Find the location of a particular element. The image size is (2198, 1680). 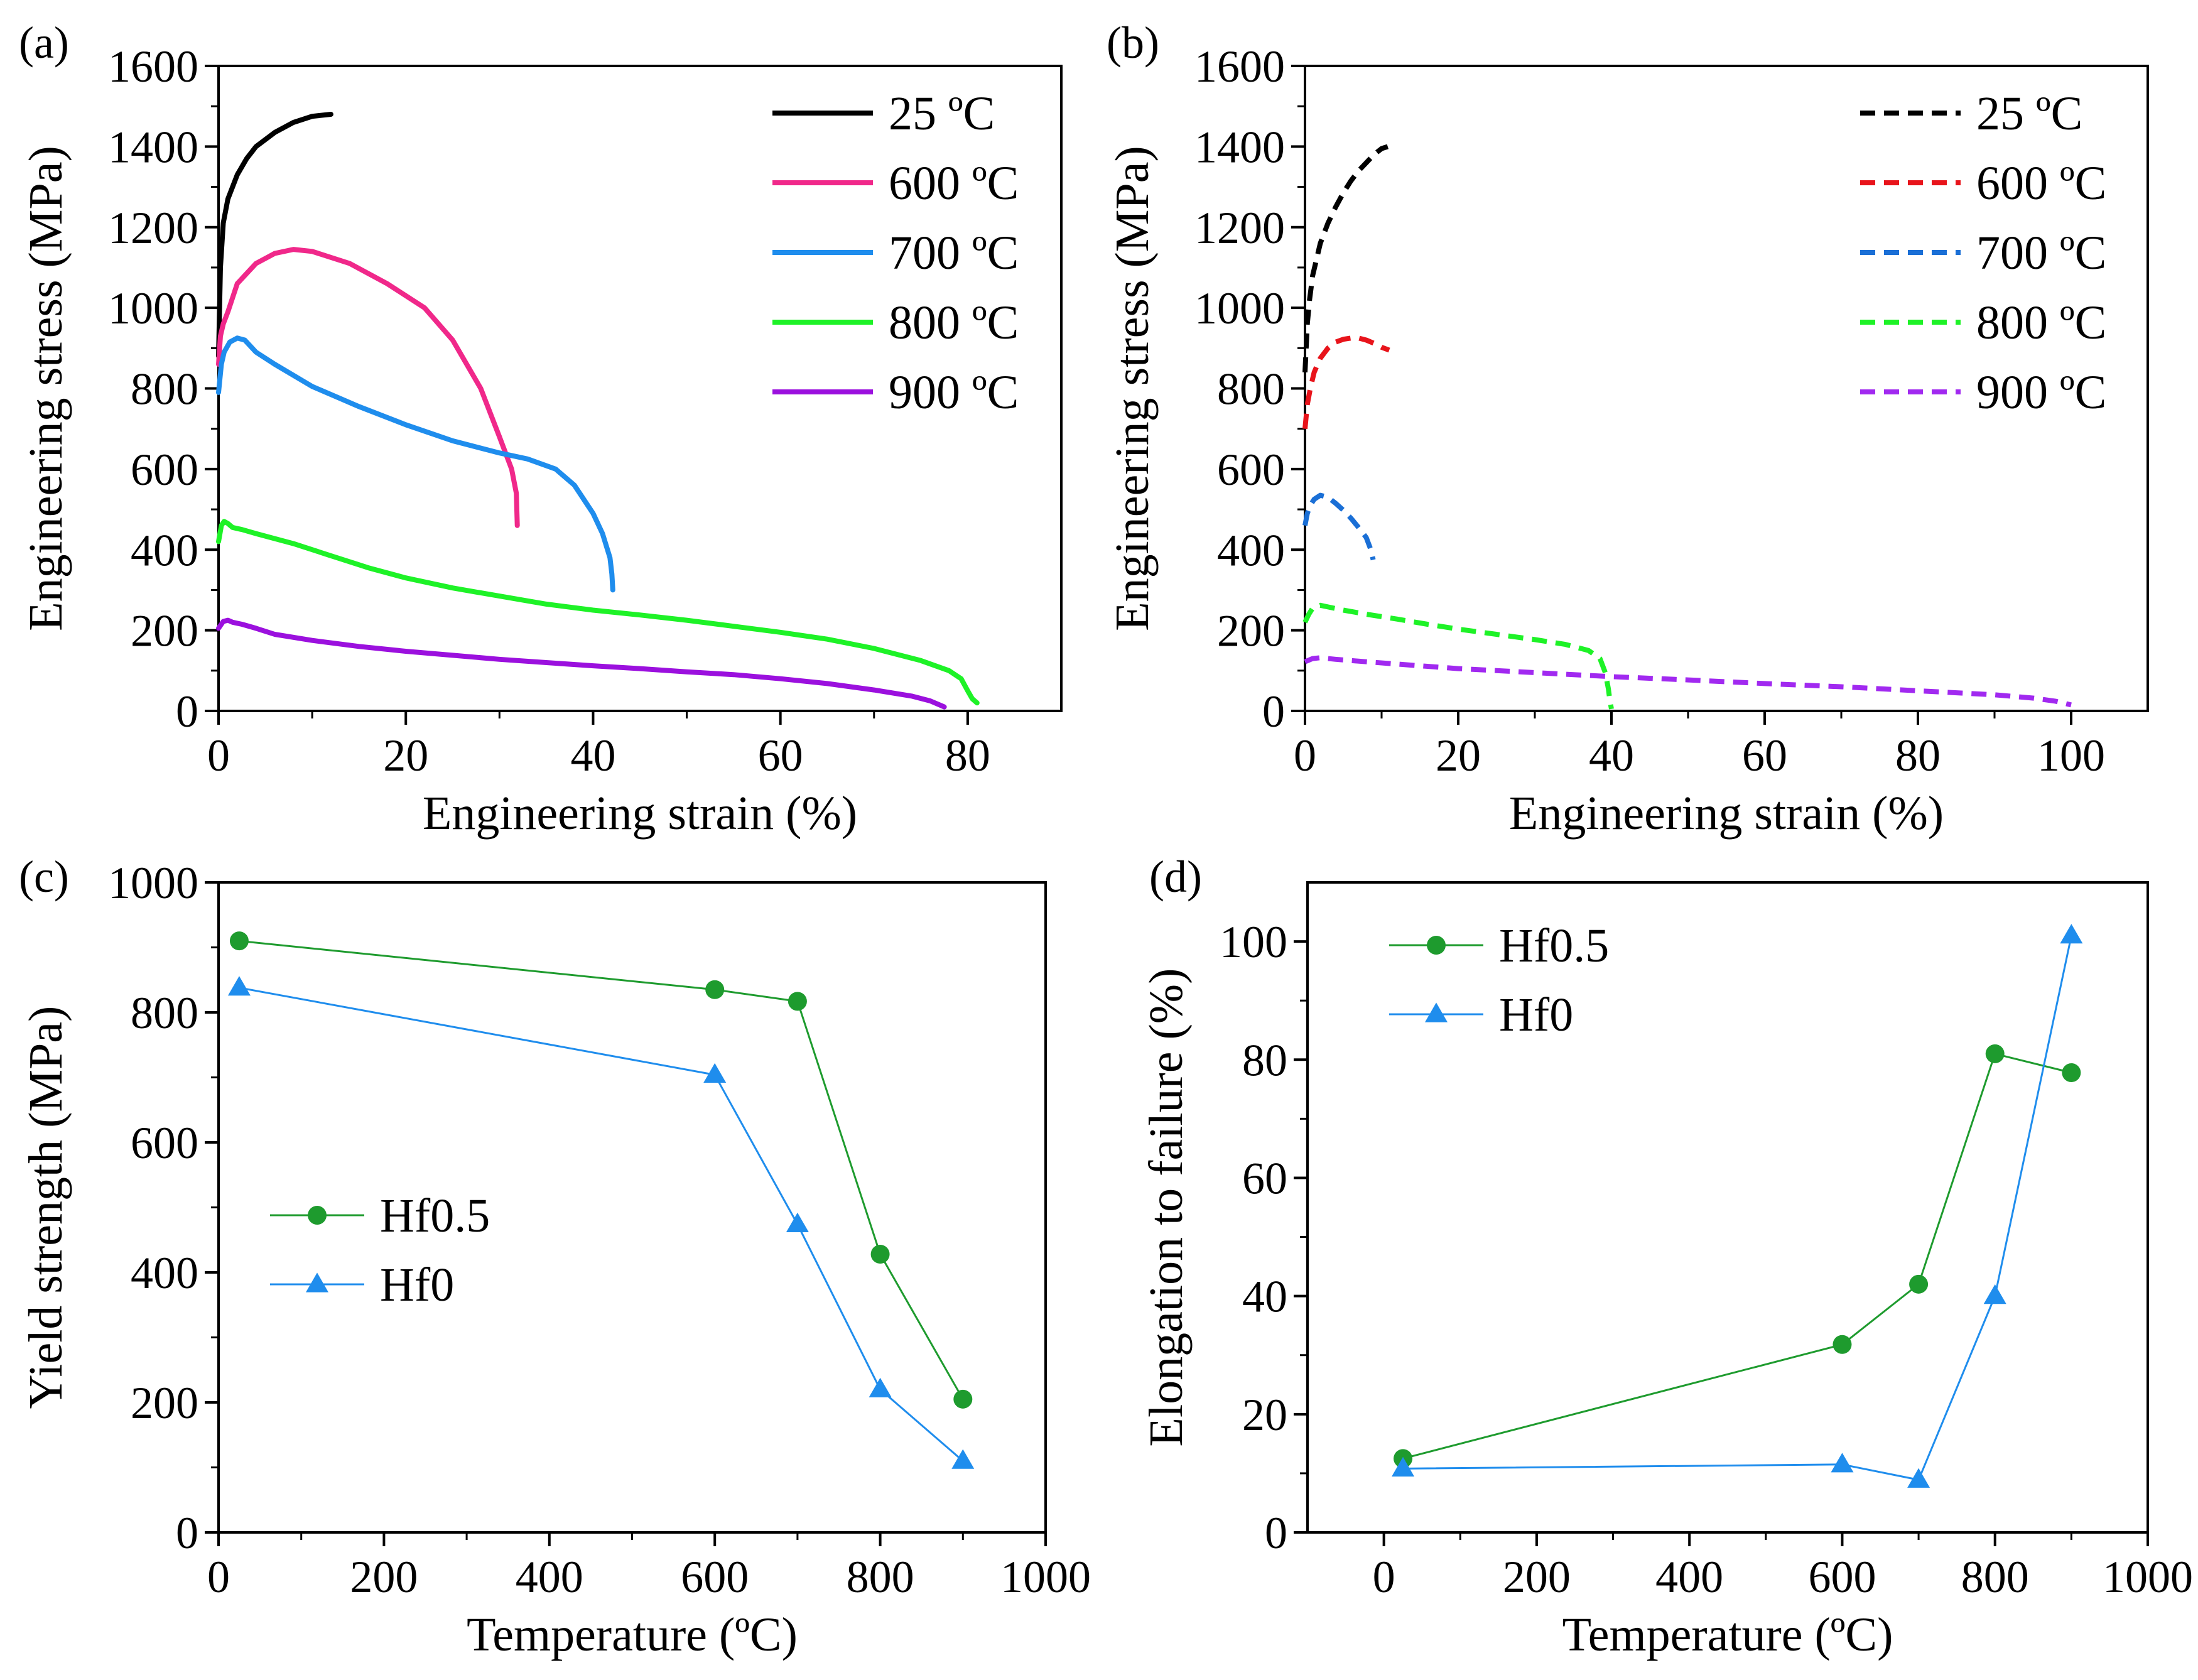

panel-a-y-tick-label: 1000 is located at coordinates (153, 308).